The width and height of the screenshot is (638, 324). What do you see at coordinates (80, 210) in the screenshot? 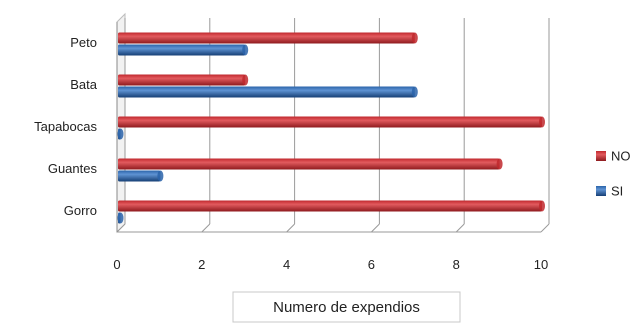
I see `category-label: Gorro` at bounding box center [80, 210].